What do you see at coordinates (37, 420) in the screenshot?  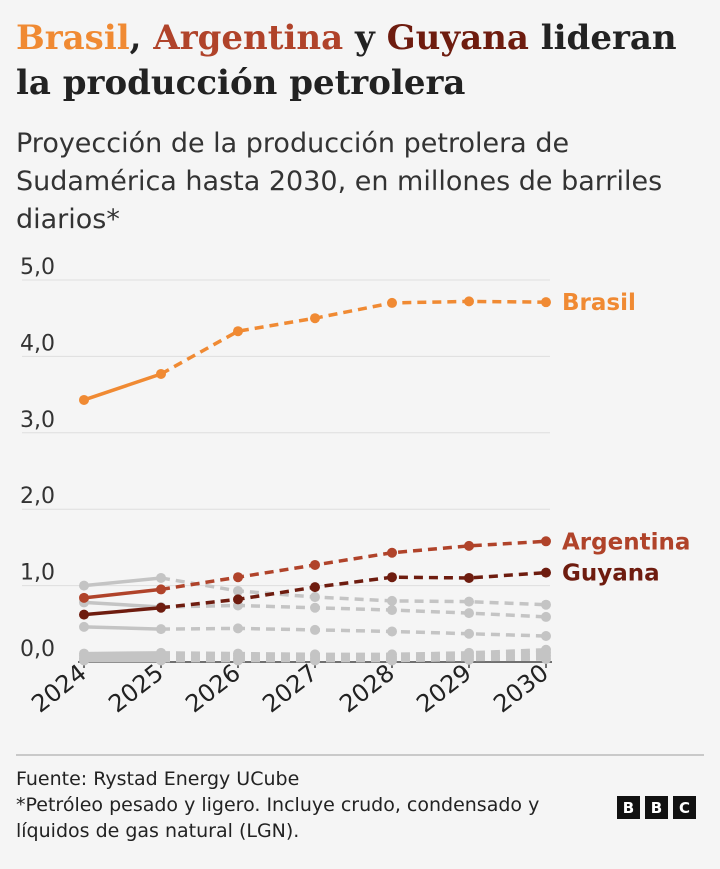 I see `y-tick-label: 3,0` at bounding box center [37, 420].